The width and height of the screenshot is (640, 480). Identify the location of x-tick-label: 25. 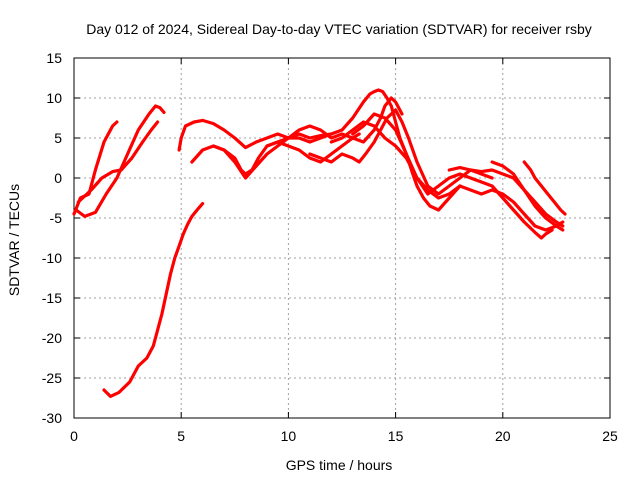
(610, 436).